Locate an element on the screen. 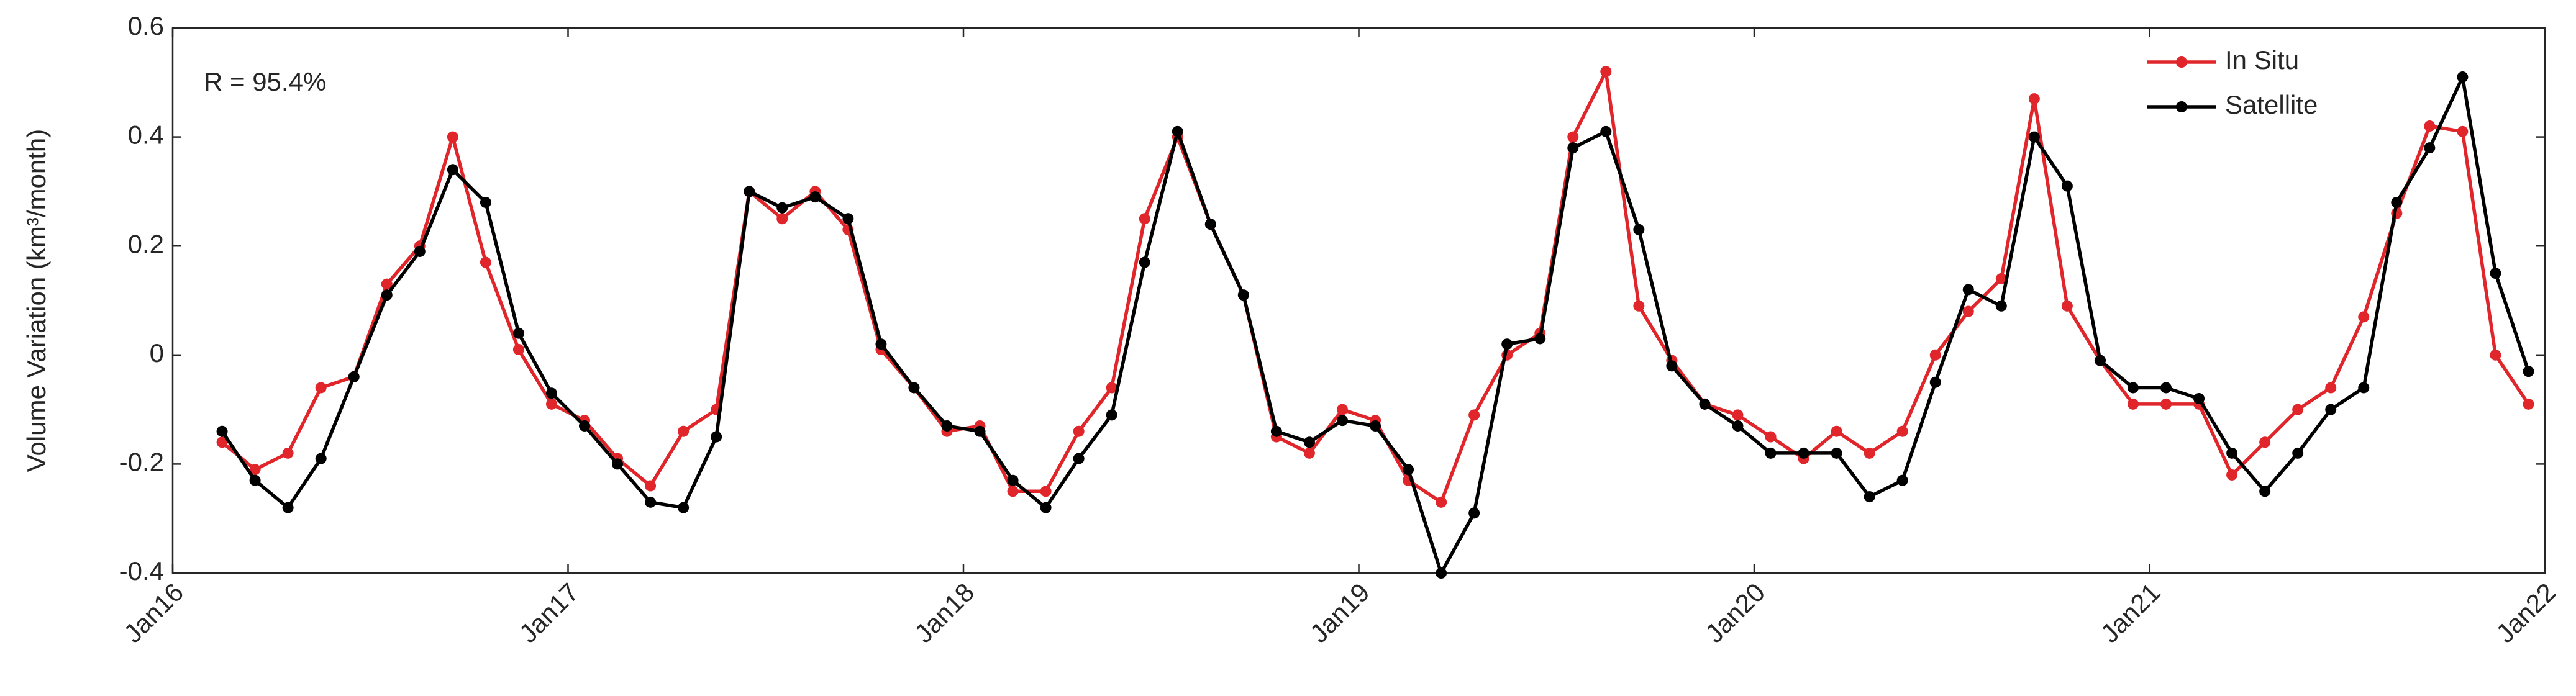 This screenshot has width=2576, height=696. y-tick-label: 0.2 is located at coordinates (146, 243).